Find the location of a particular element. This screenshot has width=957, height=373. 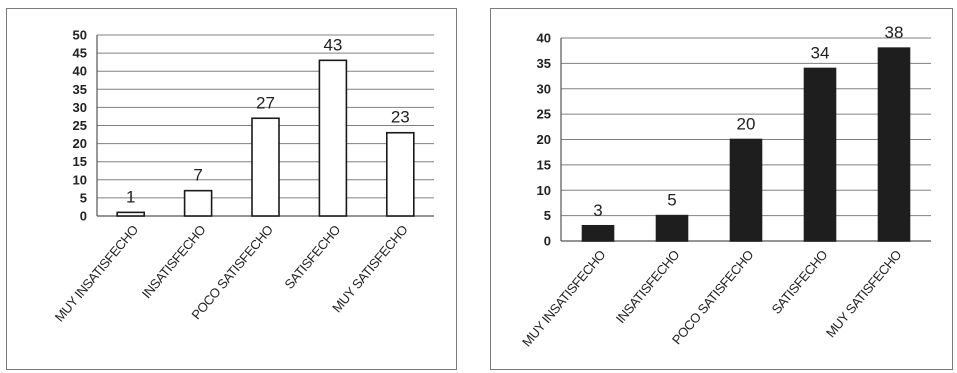

data-label: 43 is located at coordinates (332, 44).